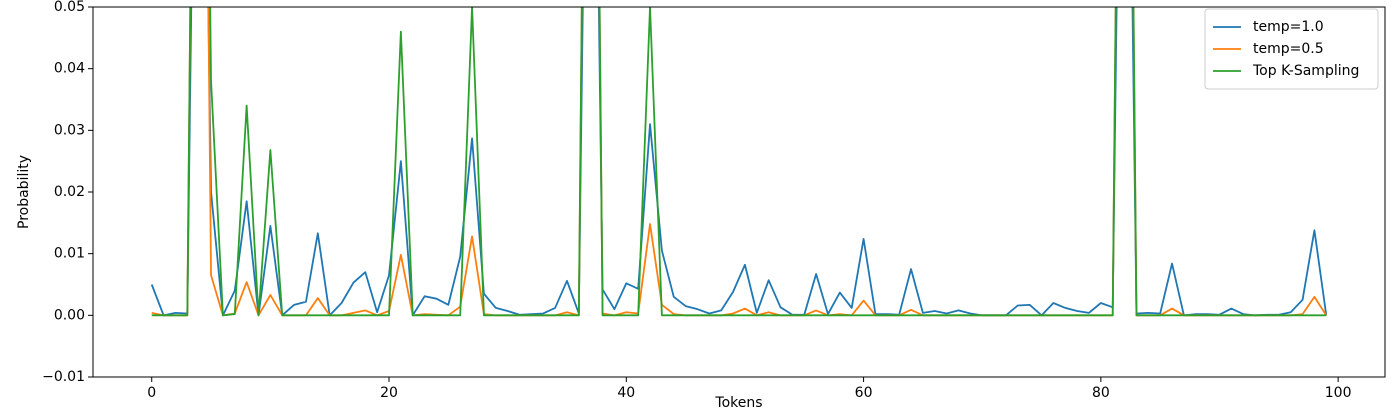 The image size is (1400, 419). Describe the element at coordinates (1338, 393) in the screenshot. I see `x-tick-label: 100` at that location.